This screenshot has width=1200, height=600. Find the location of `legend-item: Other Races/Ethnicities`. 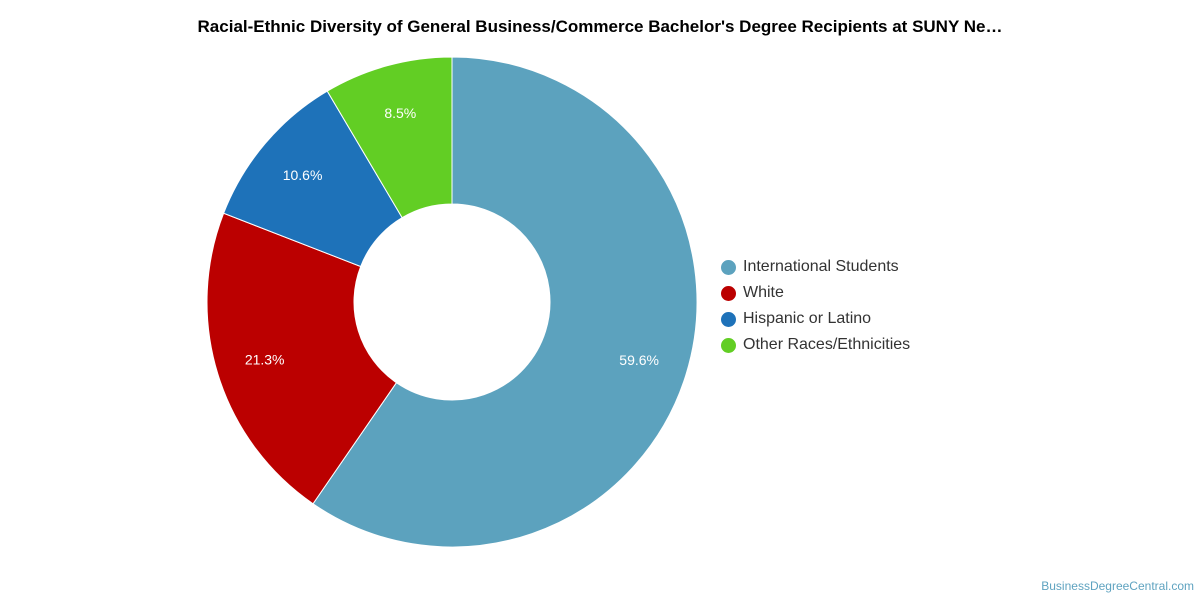

legend-item: Other Races/Ethnicities is located at coordinates (815, 345).